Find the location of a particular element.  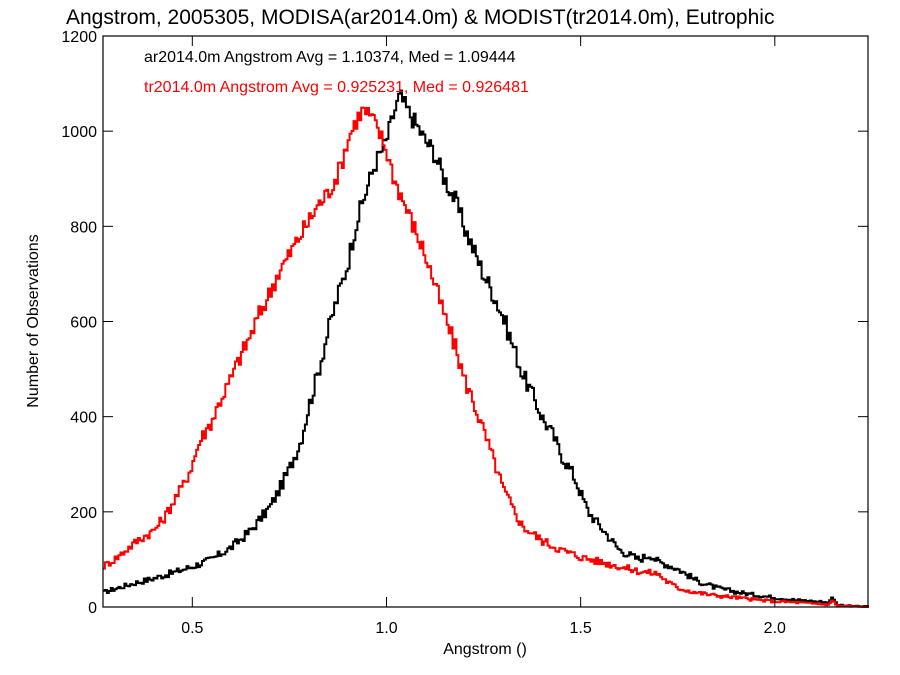

y-axis-label: Number of Observations is located at coordinates (33, 320).